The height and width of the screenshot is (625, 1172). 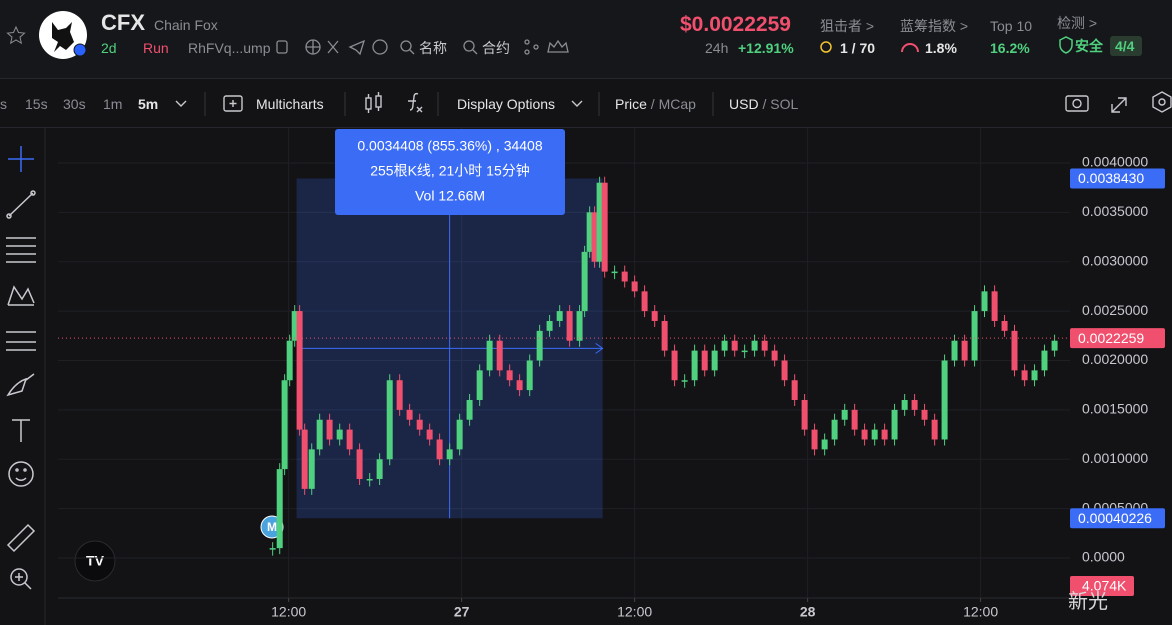 I want to click on top10-value: 16.2%, so click(x=1010, y=48).